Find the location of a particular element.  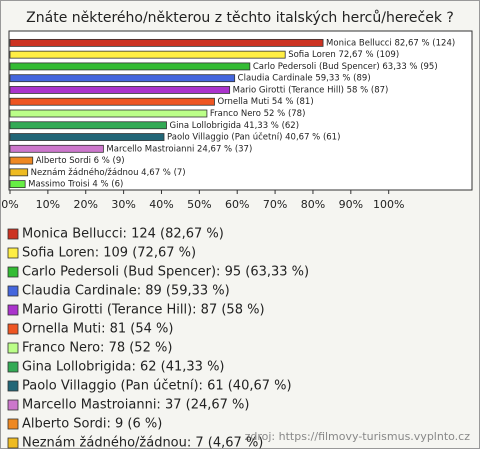

x-tick-label: 20% is located at coordinates (86, 204).